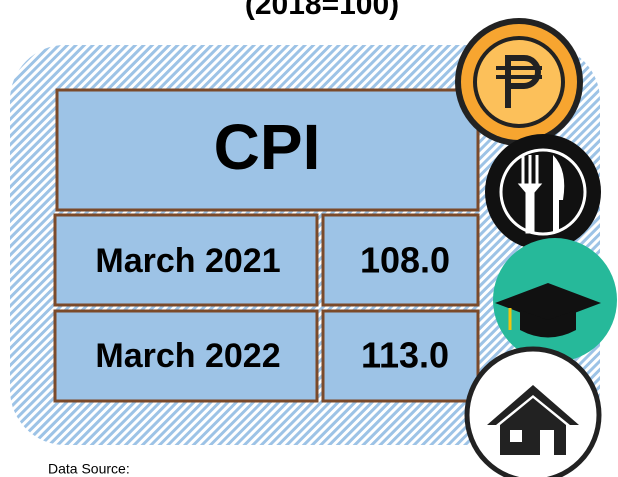 This screenshot has width=618, height=477. Describe the element at coordinates (322, 10) in the screenshot. I see `subtitle: (2018=100)` at that location.